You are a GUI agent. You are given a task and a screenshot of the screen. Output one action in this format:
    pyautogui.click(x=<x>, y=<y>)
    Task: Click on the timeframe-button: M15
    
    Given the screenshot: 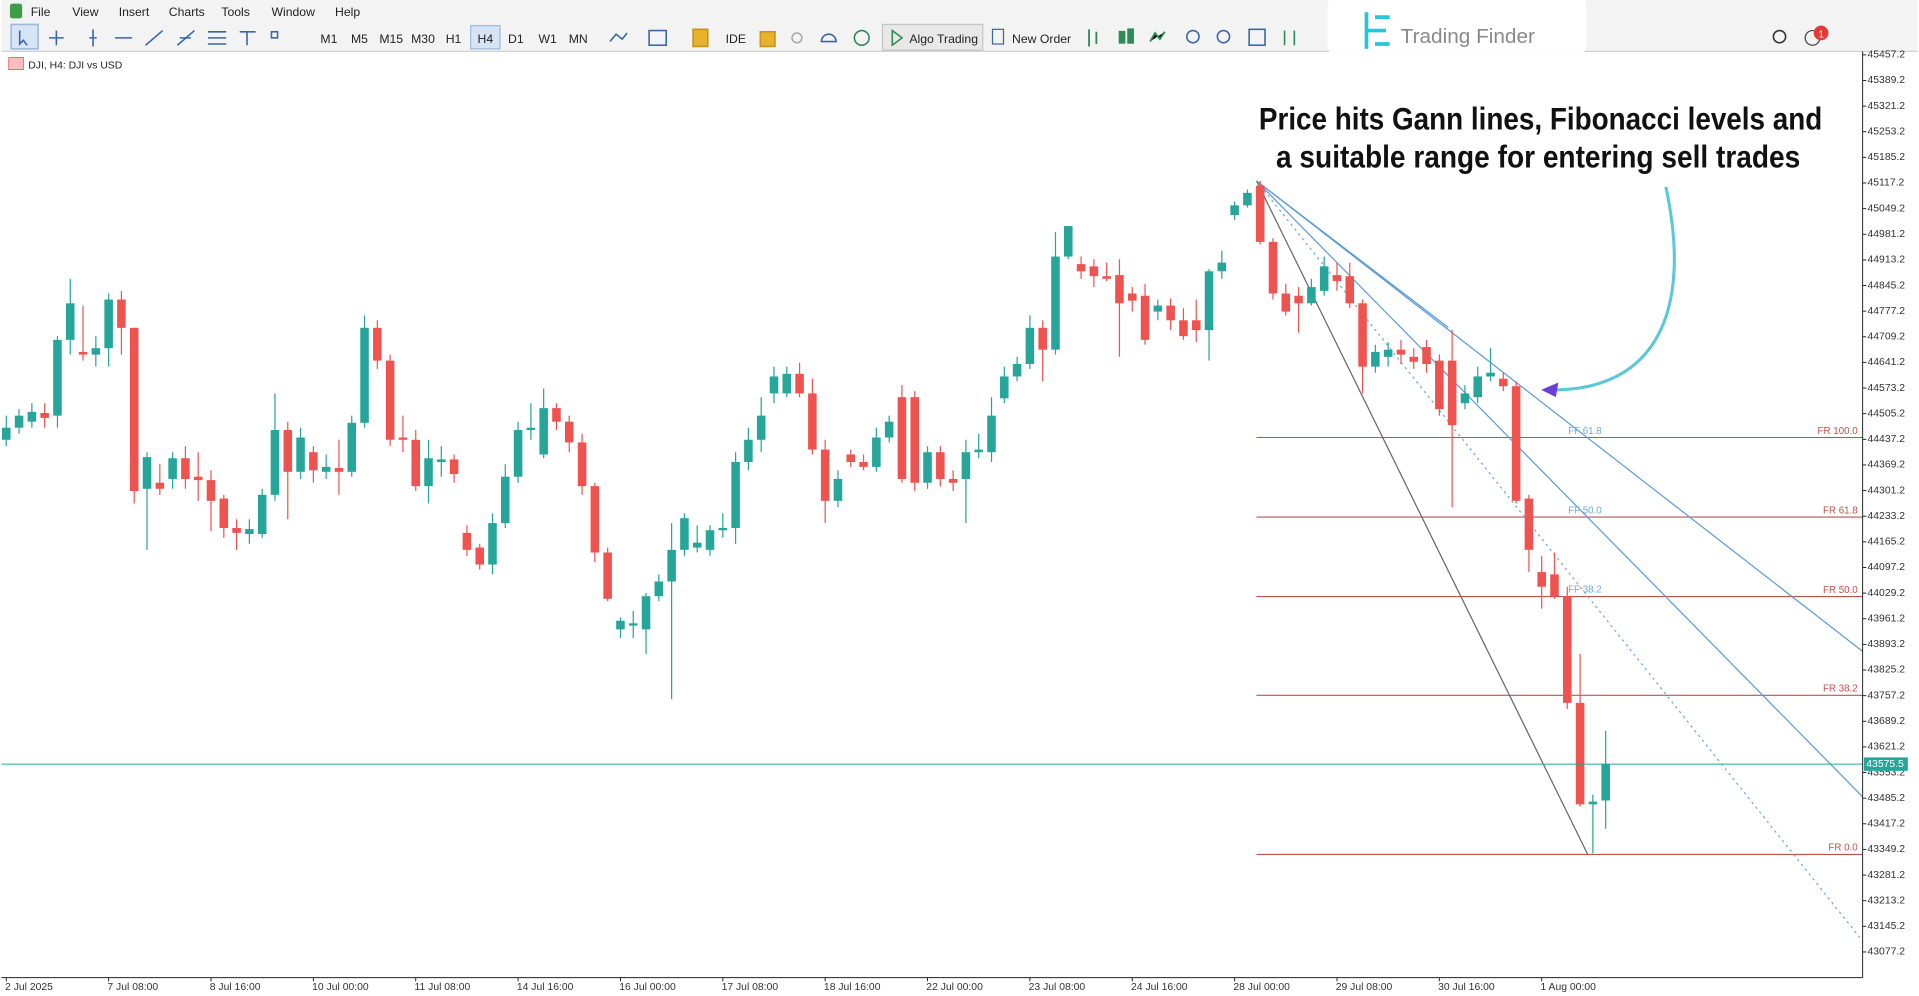 What is the action you would take?
    pyautogui.click(x=391, y=39)
    